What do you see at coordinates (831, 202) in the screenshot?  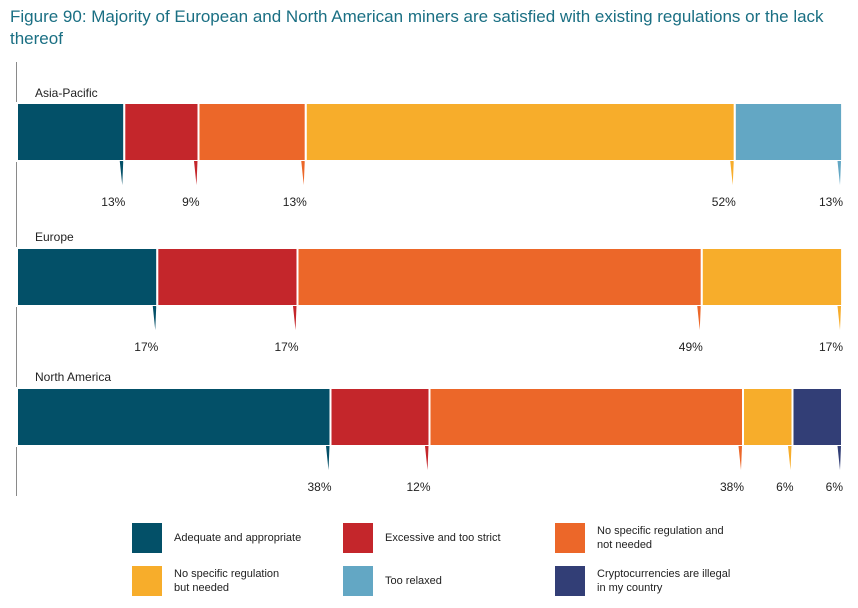 I see `data-label-asia-pacific-too-relaxed: 13%` at bounding box center [831, 202].